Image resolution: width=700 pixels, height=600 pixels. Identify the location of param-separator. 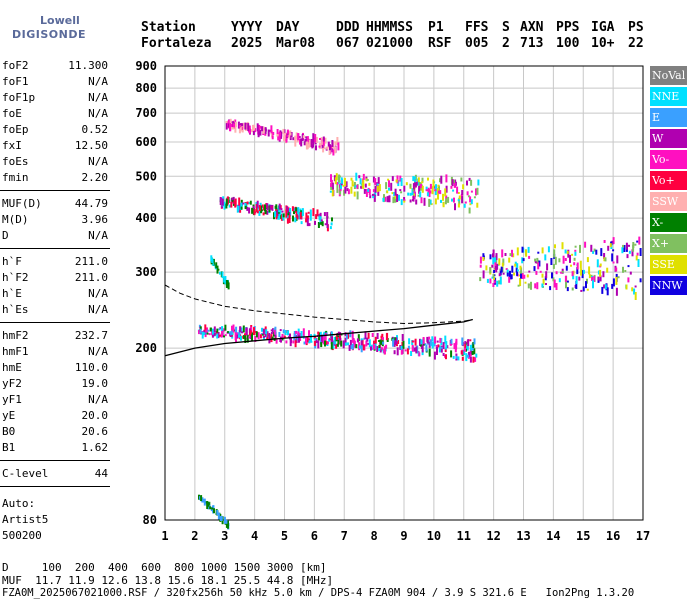
(55, 486).